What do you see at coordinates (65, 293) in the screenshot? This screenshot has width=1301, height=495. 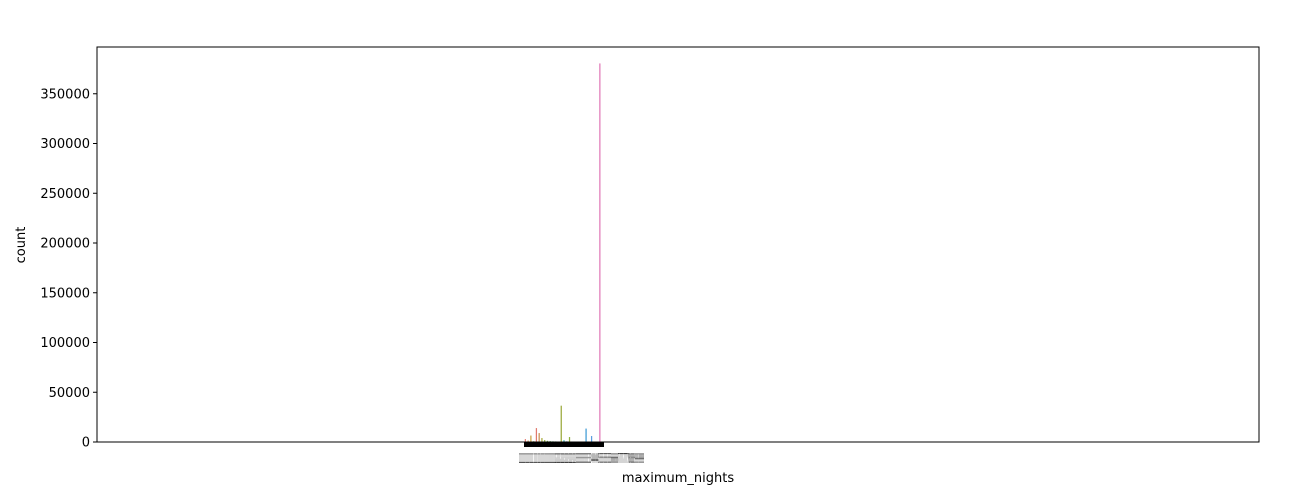 I see `y-tick-label: 150000` at bounding box center [65, 293].